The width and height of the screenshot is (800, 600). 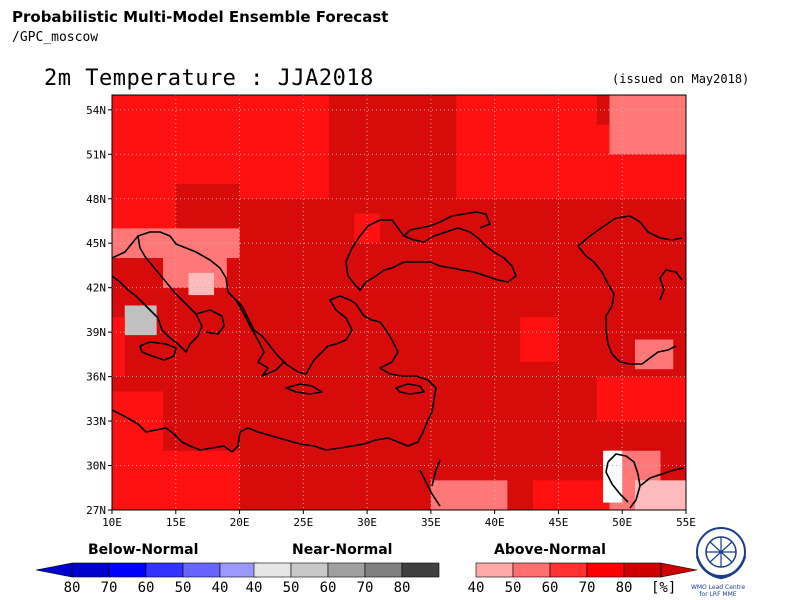 What do you see at coordinates (54, 570) in the screenshot?
I see `below-normal-arrow` at bounding box center [54, 570].